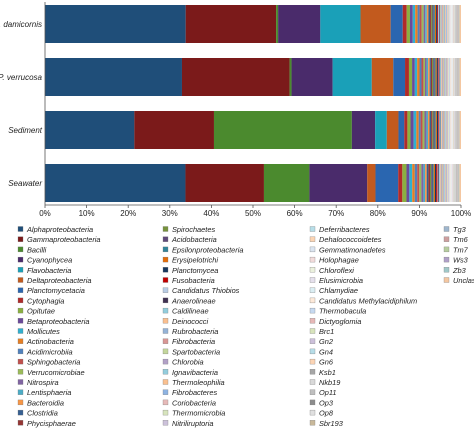 This screenshot has width=474, height=440. I want to click on legend-label: Unclassified, so click(463, 280).